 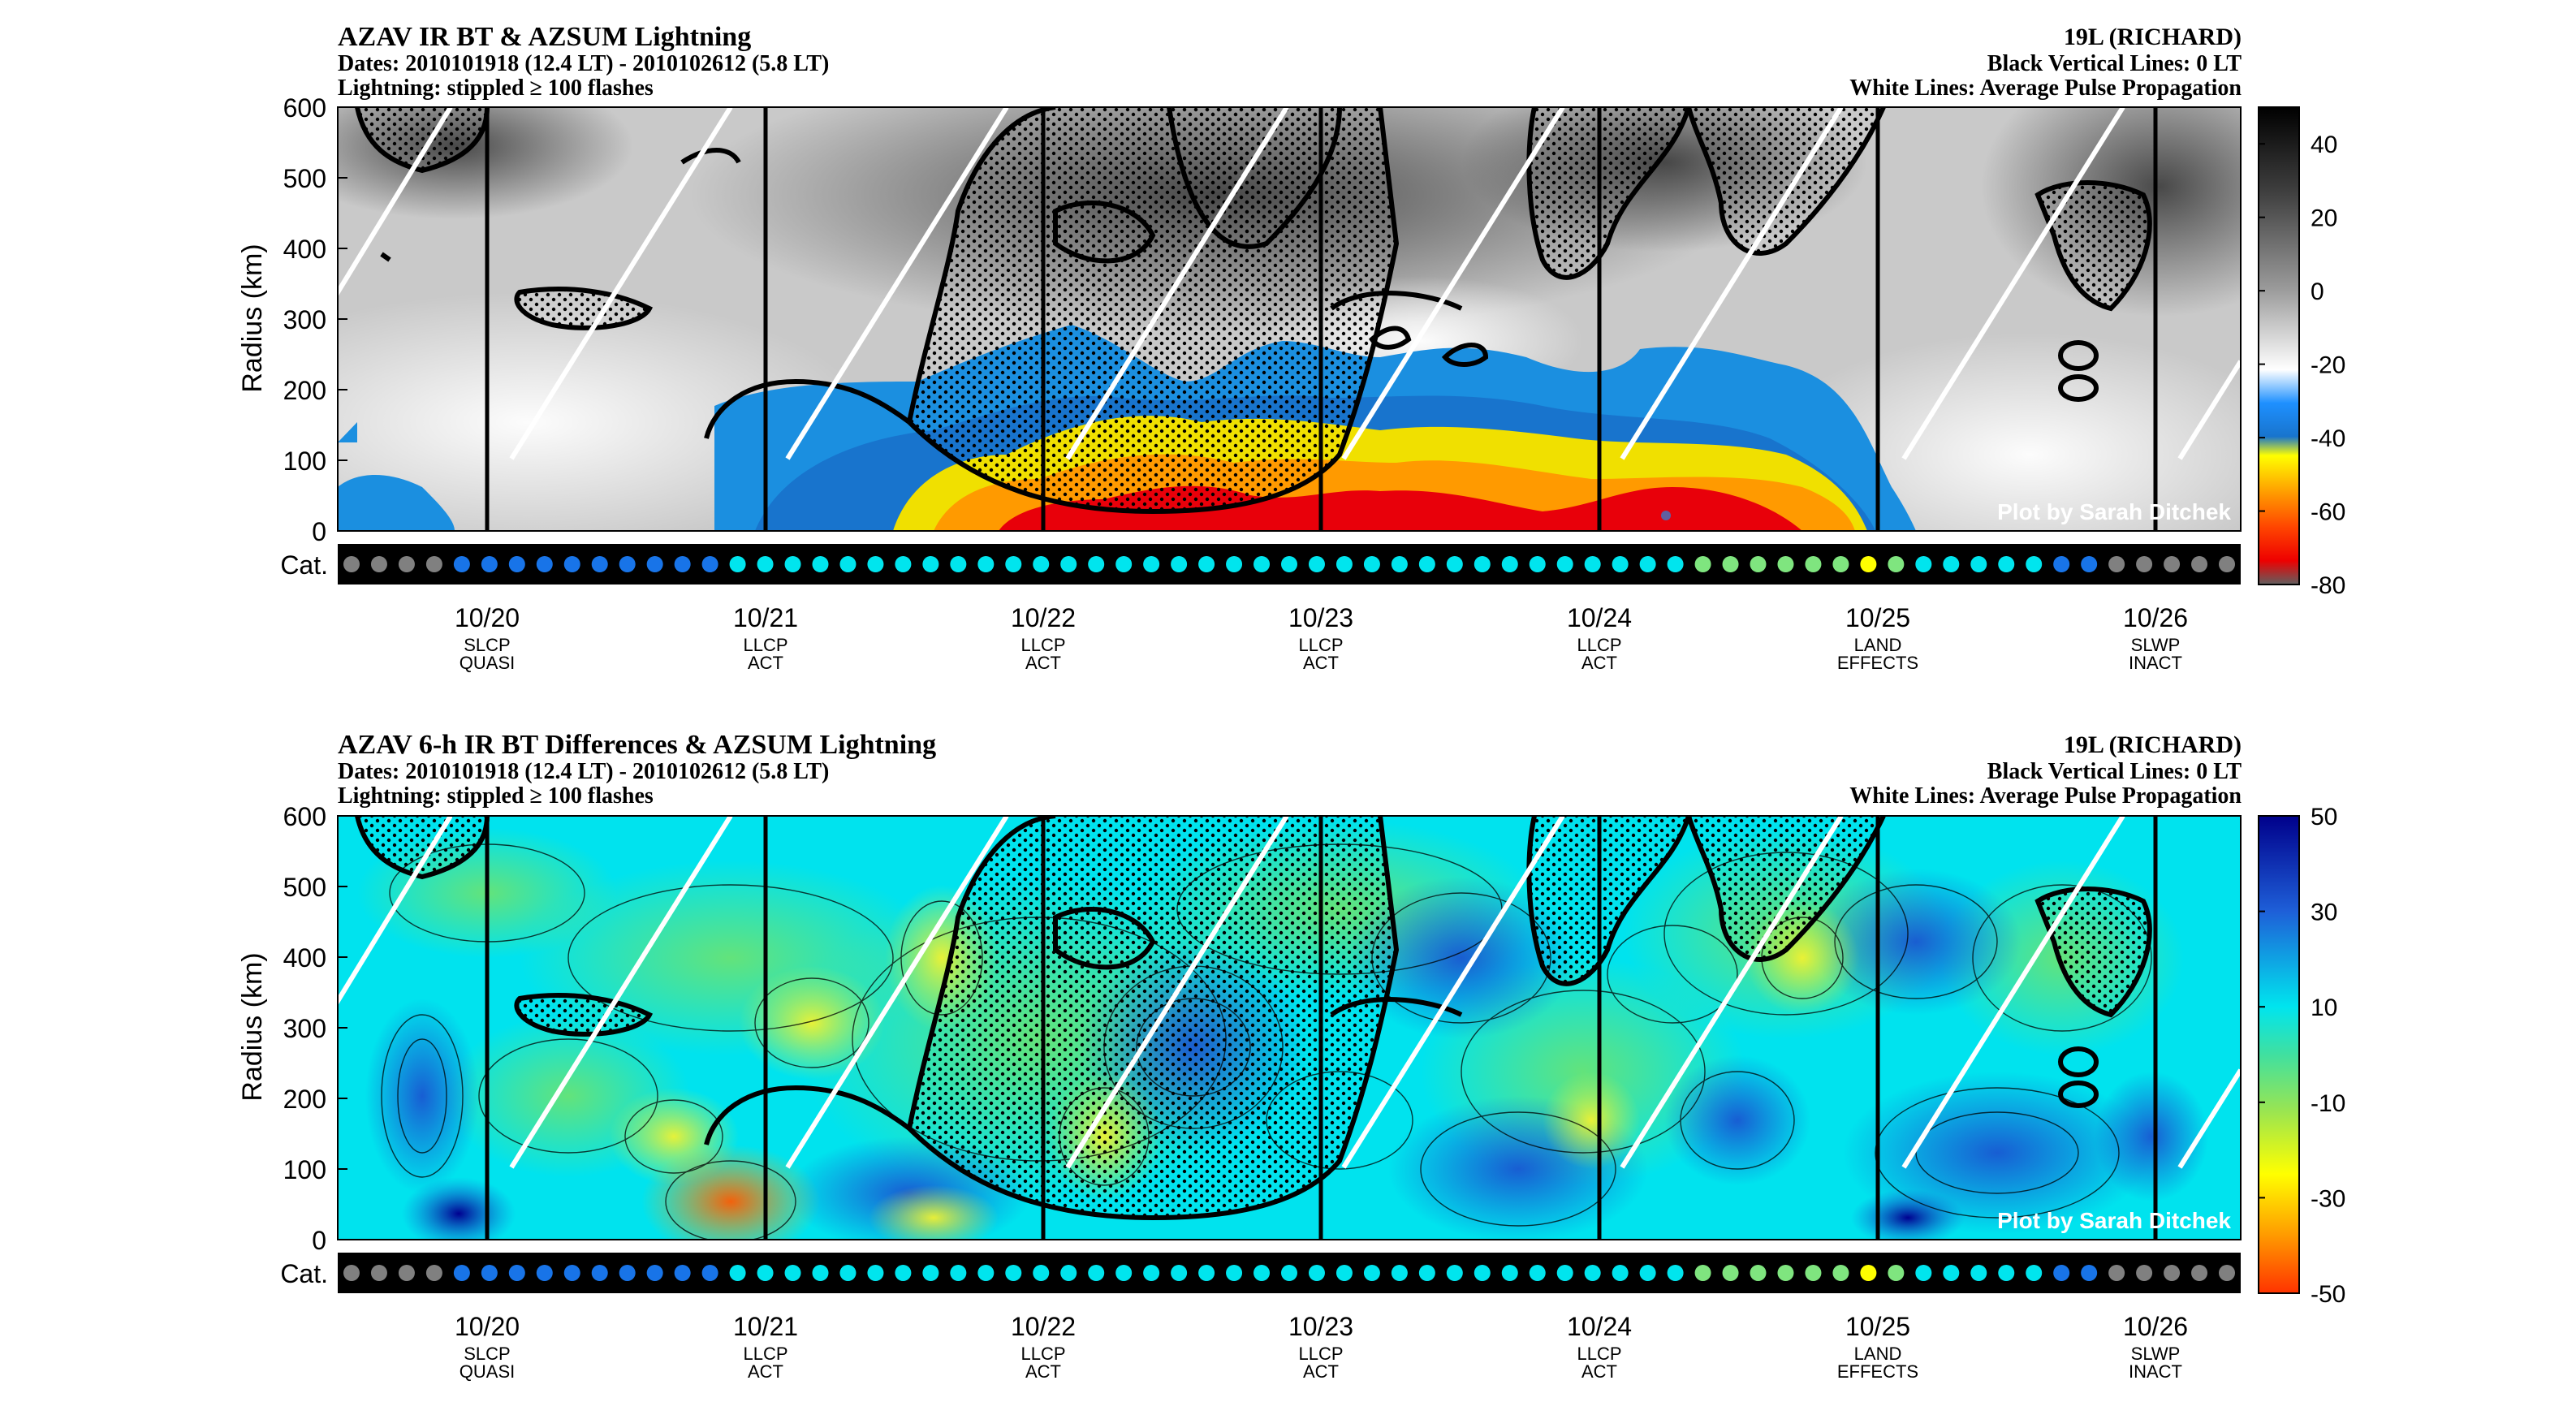 What do you see at coordinates (2155, 1326) in the screenshot?
I see `x-date-label: 10/26` at bounding box center [2155, 1326].